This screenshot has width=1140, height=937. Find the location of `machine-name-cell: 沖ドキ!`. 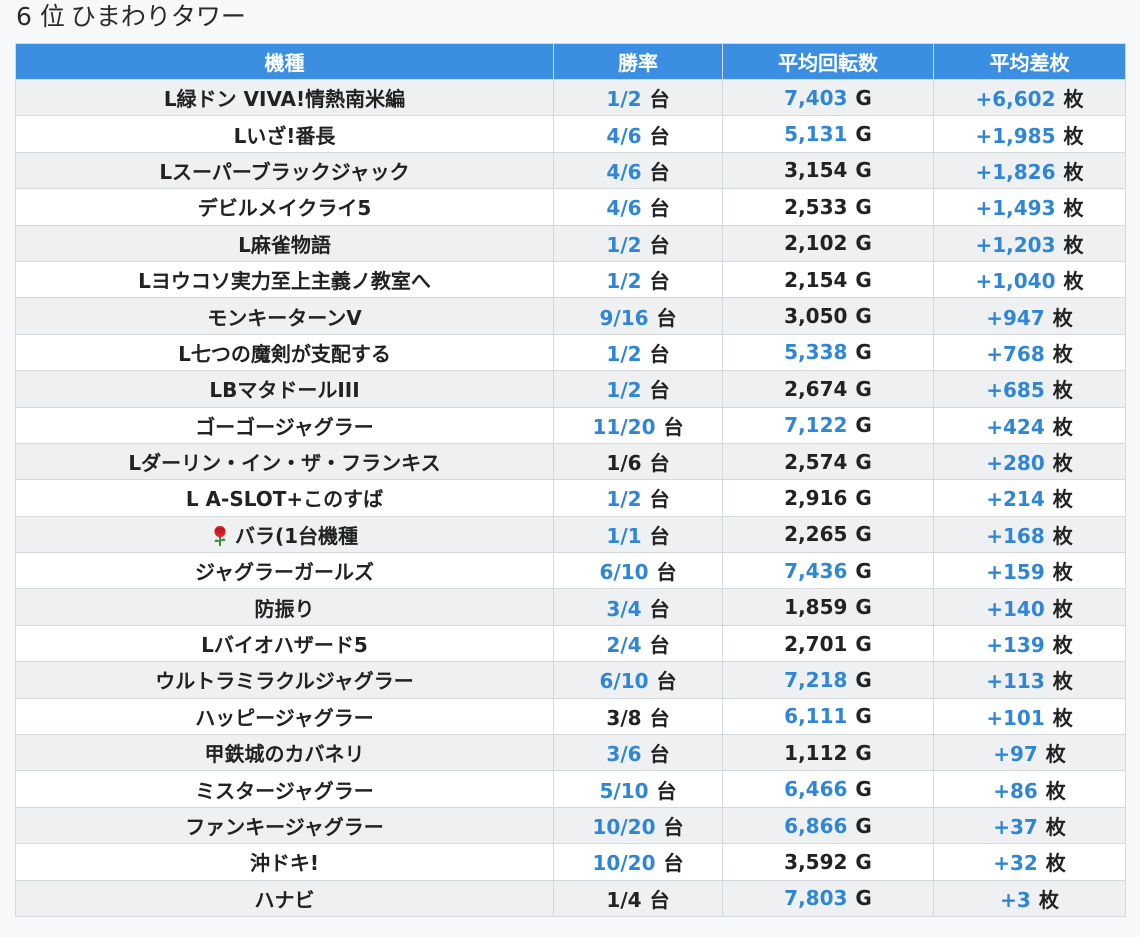

machine-name-cell: 沖ドキ! is located at coordinates (284, 862).